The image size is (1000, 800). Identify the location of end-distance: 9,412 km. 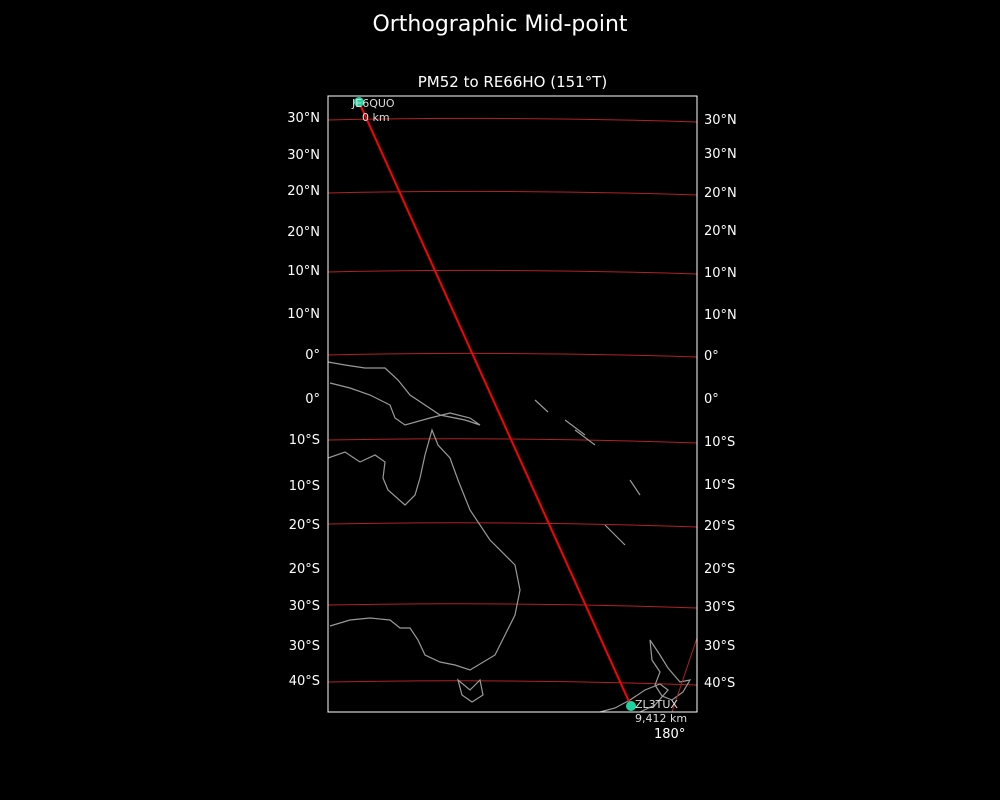
(661, 718).